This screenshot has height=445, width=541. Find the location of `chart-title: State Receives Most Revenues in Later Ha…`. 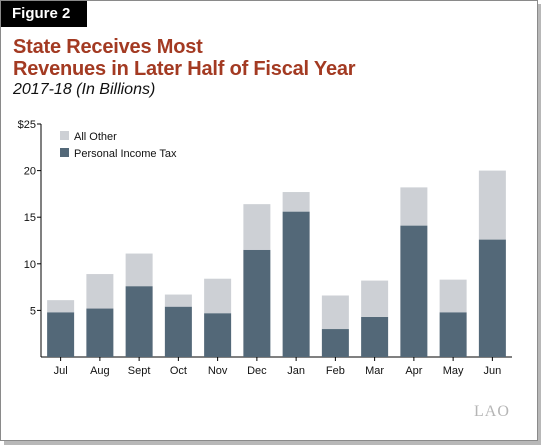

chart-title: State Receives Most Revenues in Later Ha… is located at coordinates (184, 58).